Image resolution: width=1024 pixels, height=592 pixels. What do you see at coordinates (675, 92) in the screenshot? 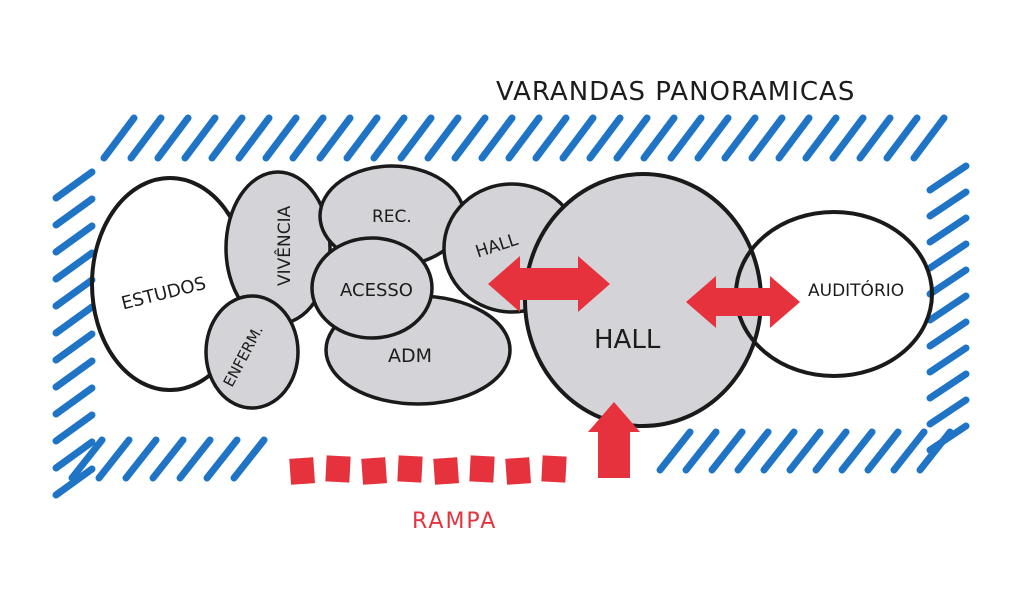
I see `diagram-title: VARANDAS PANORAMICAS` at bounding box center [675, 92].